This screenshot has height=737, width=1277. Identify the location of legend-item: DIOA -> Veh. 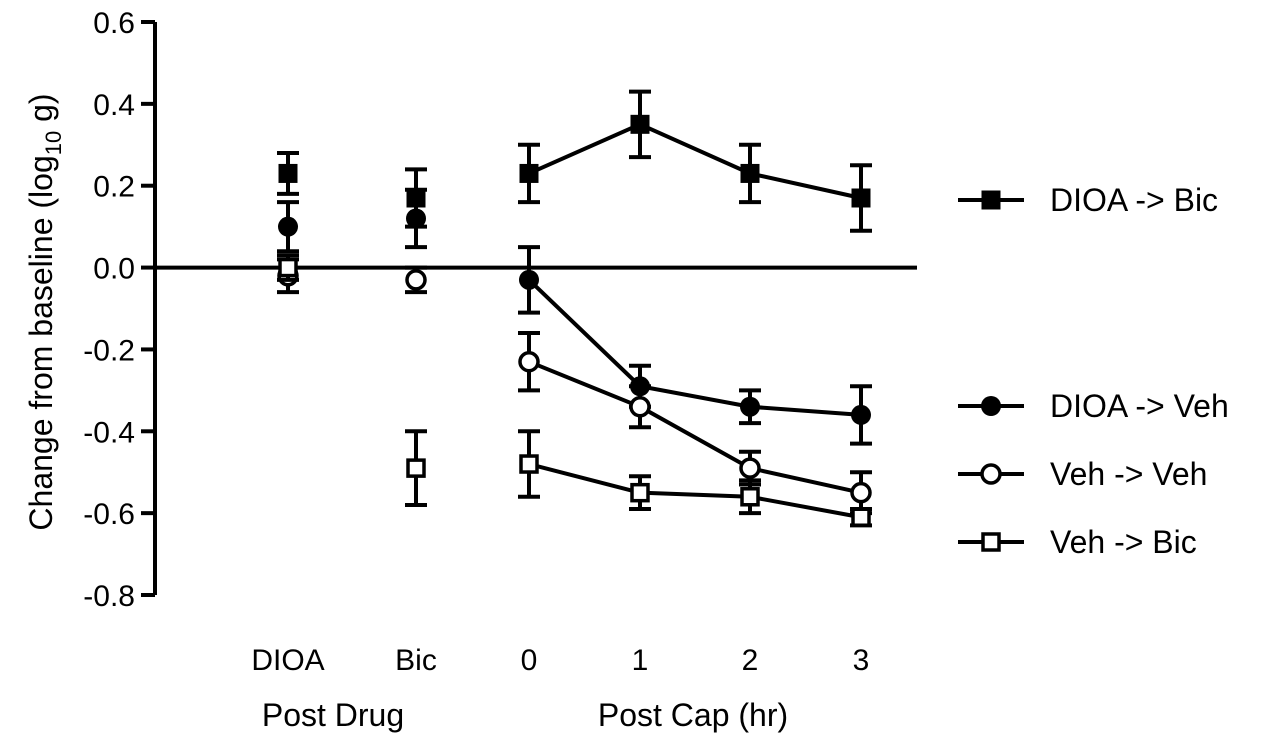
(1093, 406).